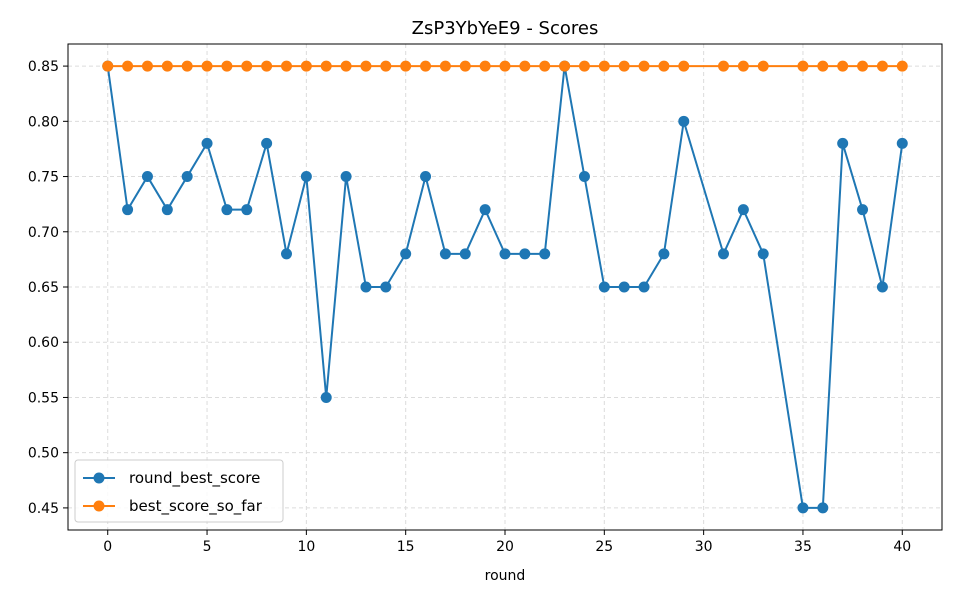 The width and height of the screenshot is (960, 600). I want to click on legend-marker-best_score_so_far, so click(99, 506).